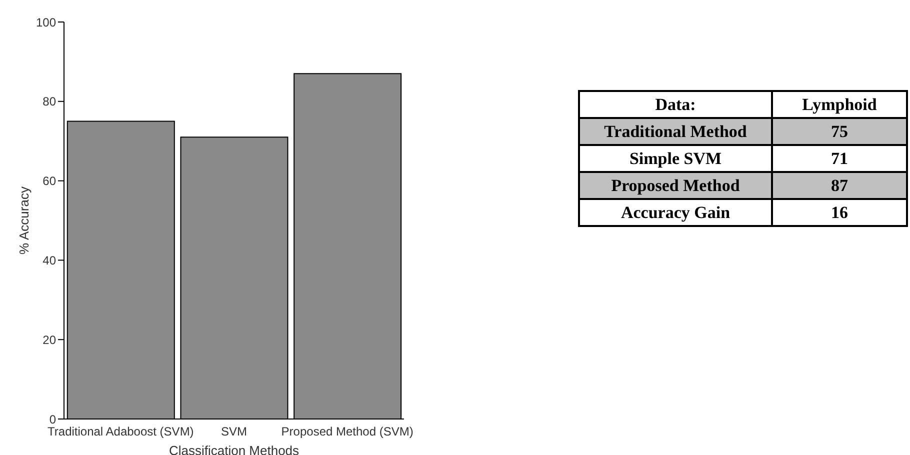 The height and width of the screenshot is (455, 910). What do you see at coordinates (52, 419) in the screenshot?
I see `y-tick-label: 0` at bounding box center [52, 419].